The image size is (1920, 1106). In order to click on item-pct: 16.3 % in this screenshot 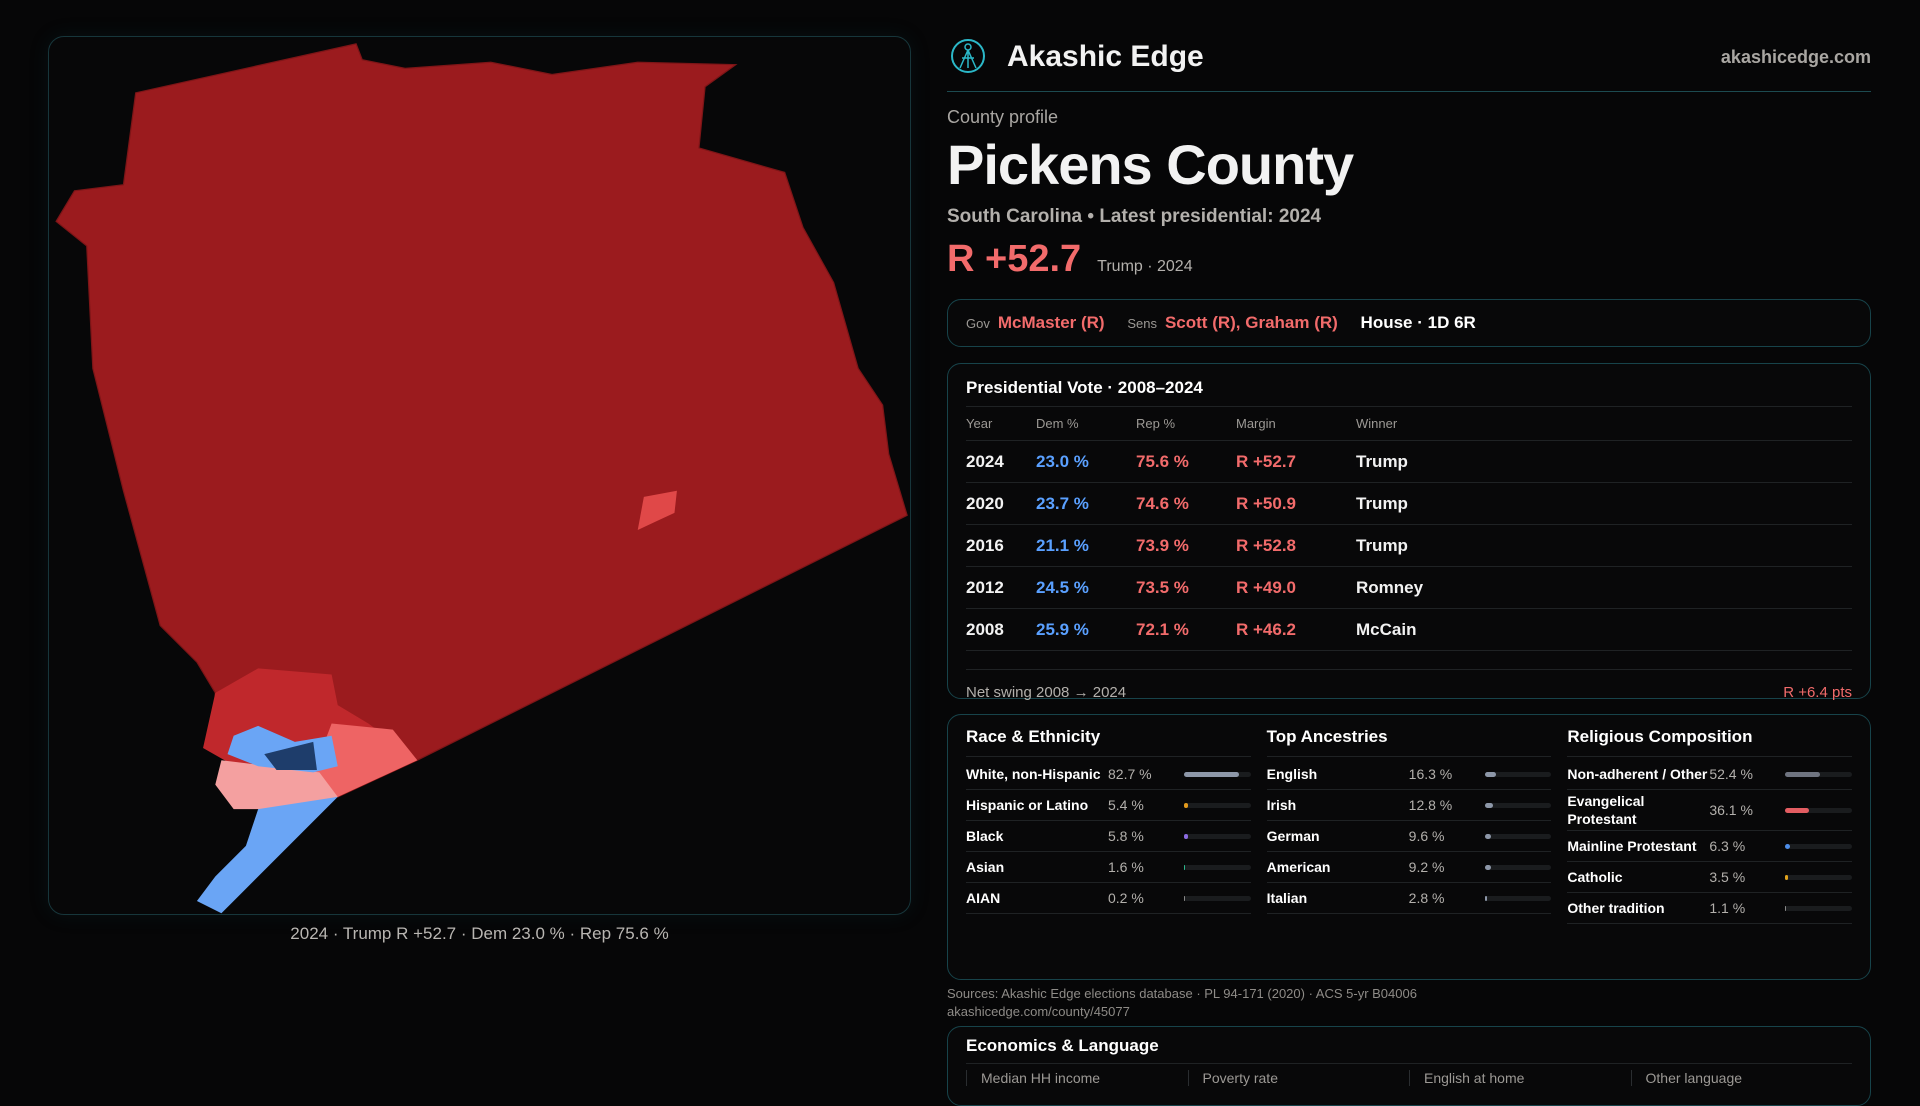, I will do `click(1447, 774)`.